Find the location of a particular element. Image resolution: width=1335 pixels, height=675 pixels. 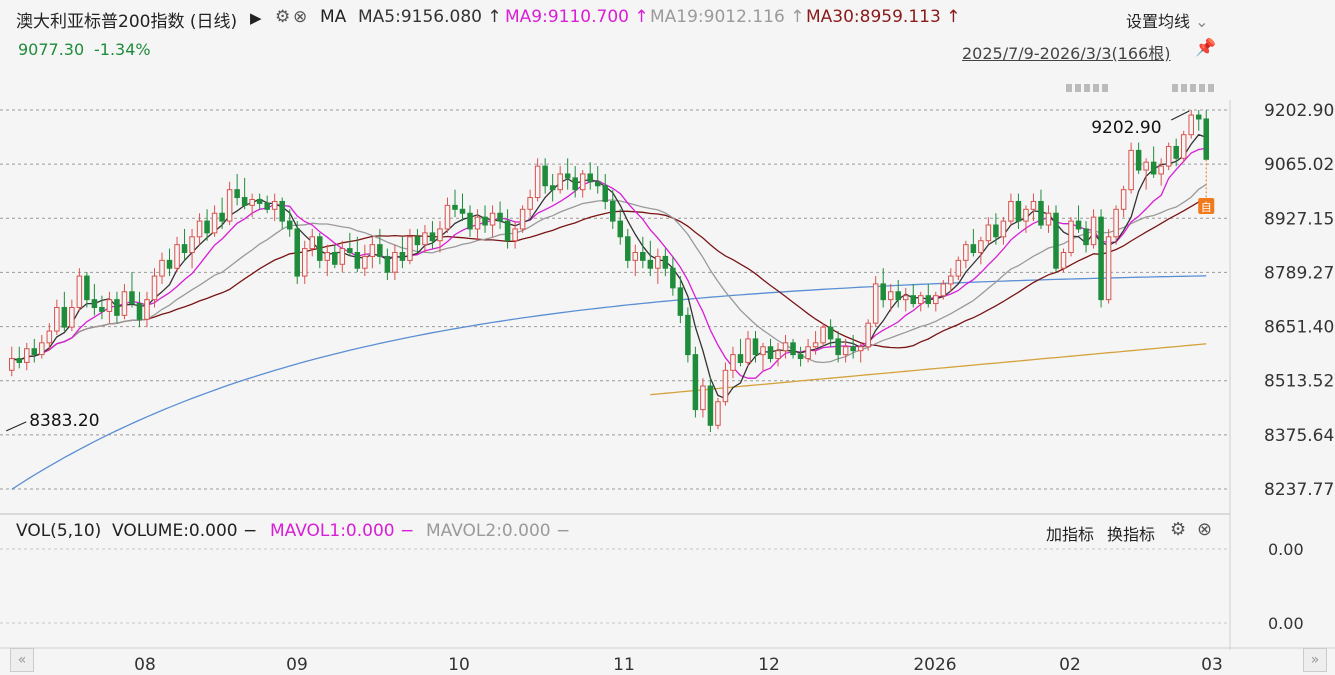

ma30-value: MA30:8959.113 ↑ is located at coordinates (883, 17).